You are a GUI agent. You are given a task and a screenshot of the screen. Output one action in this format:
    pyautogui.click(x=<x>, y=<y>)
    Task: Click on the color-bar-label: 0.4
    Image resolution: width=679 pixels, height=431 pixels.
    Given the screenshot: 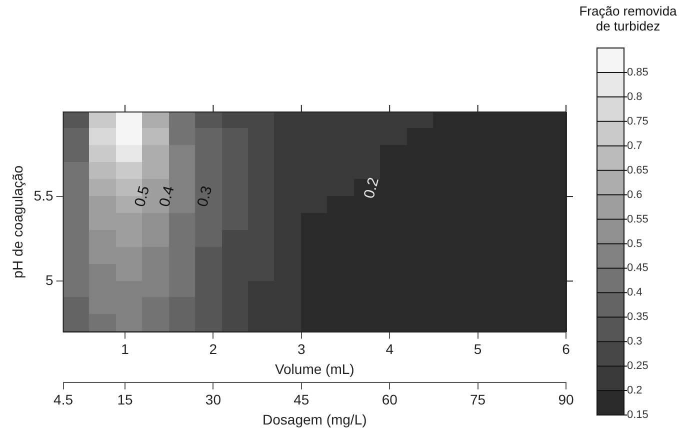 What is the action you would take?
    pyautogui.click(x=634, y=292)
    